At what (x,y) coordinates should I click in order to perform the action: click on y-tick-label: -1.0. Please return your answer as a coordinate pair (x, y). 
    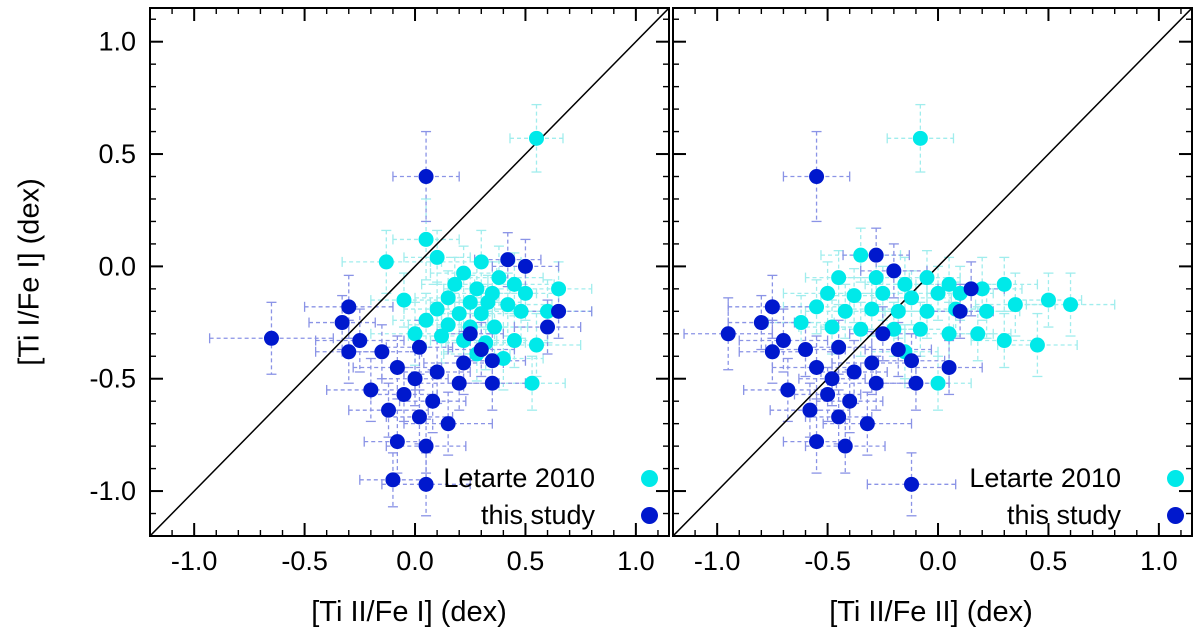
    Looking at the image, I should click on (112, 491).